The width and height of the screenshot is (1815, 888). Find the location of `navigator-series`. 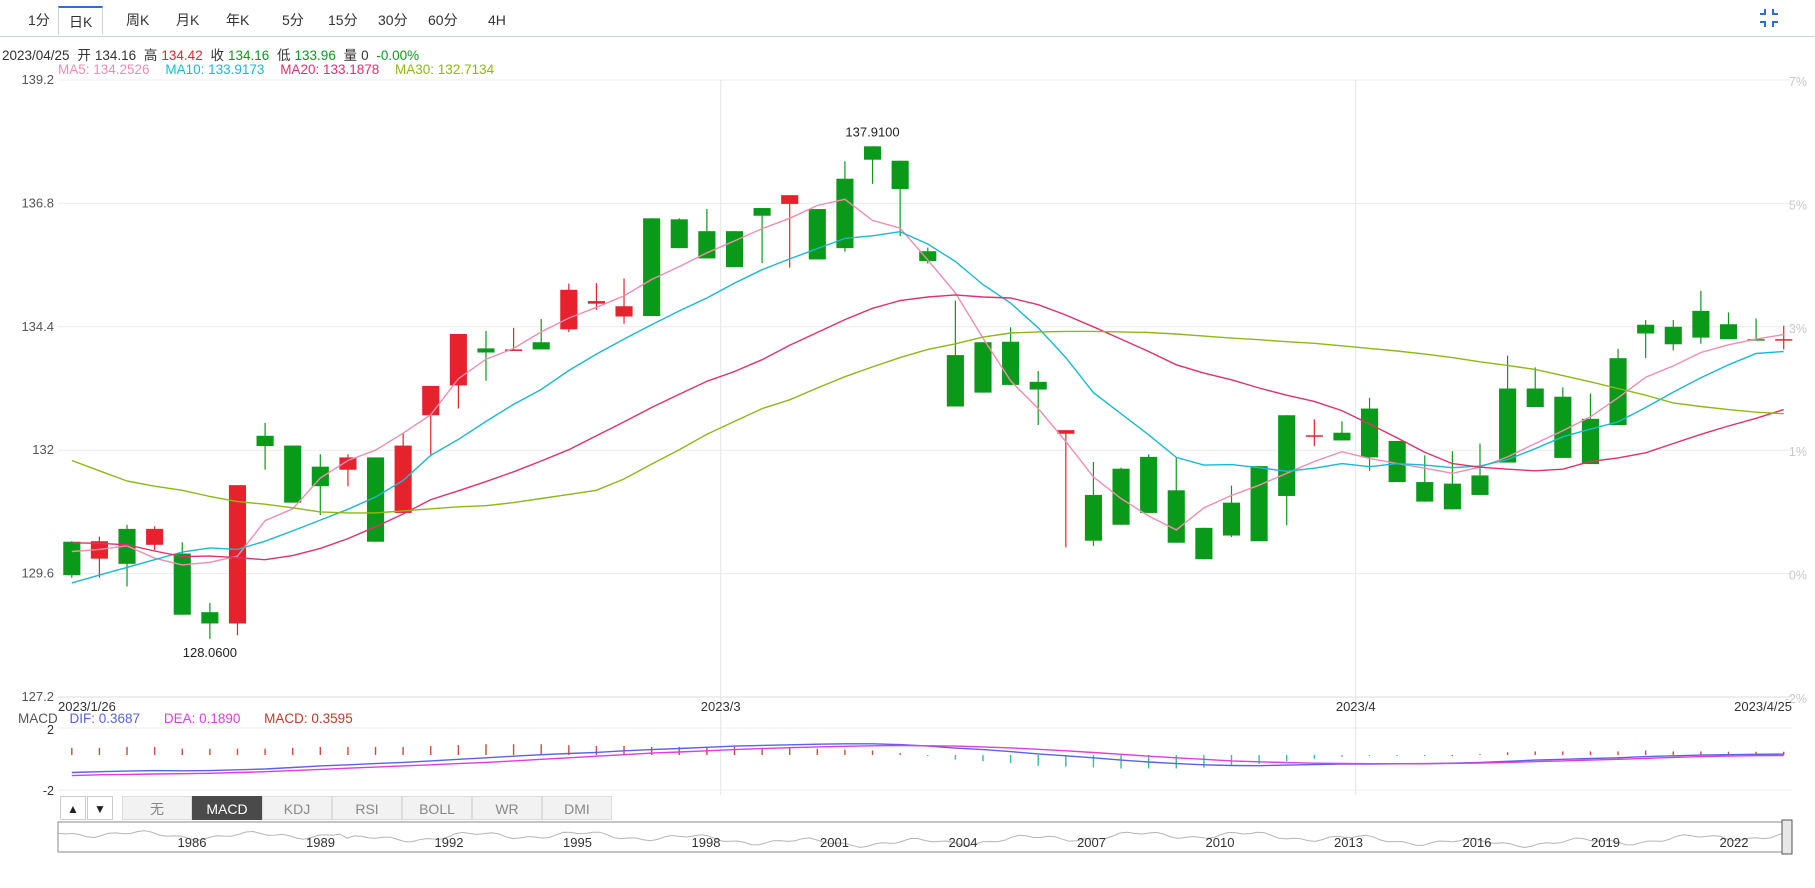

navigator-series is located at coordinates (925, 839).